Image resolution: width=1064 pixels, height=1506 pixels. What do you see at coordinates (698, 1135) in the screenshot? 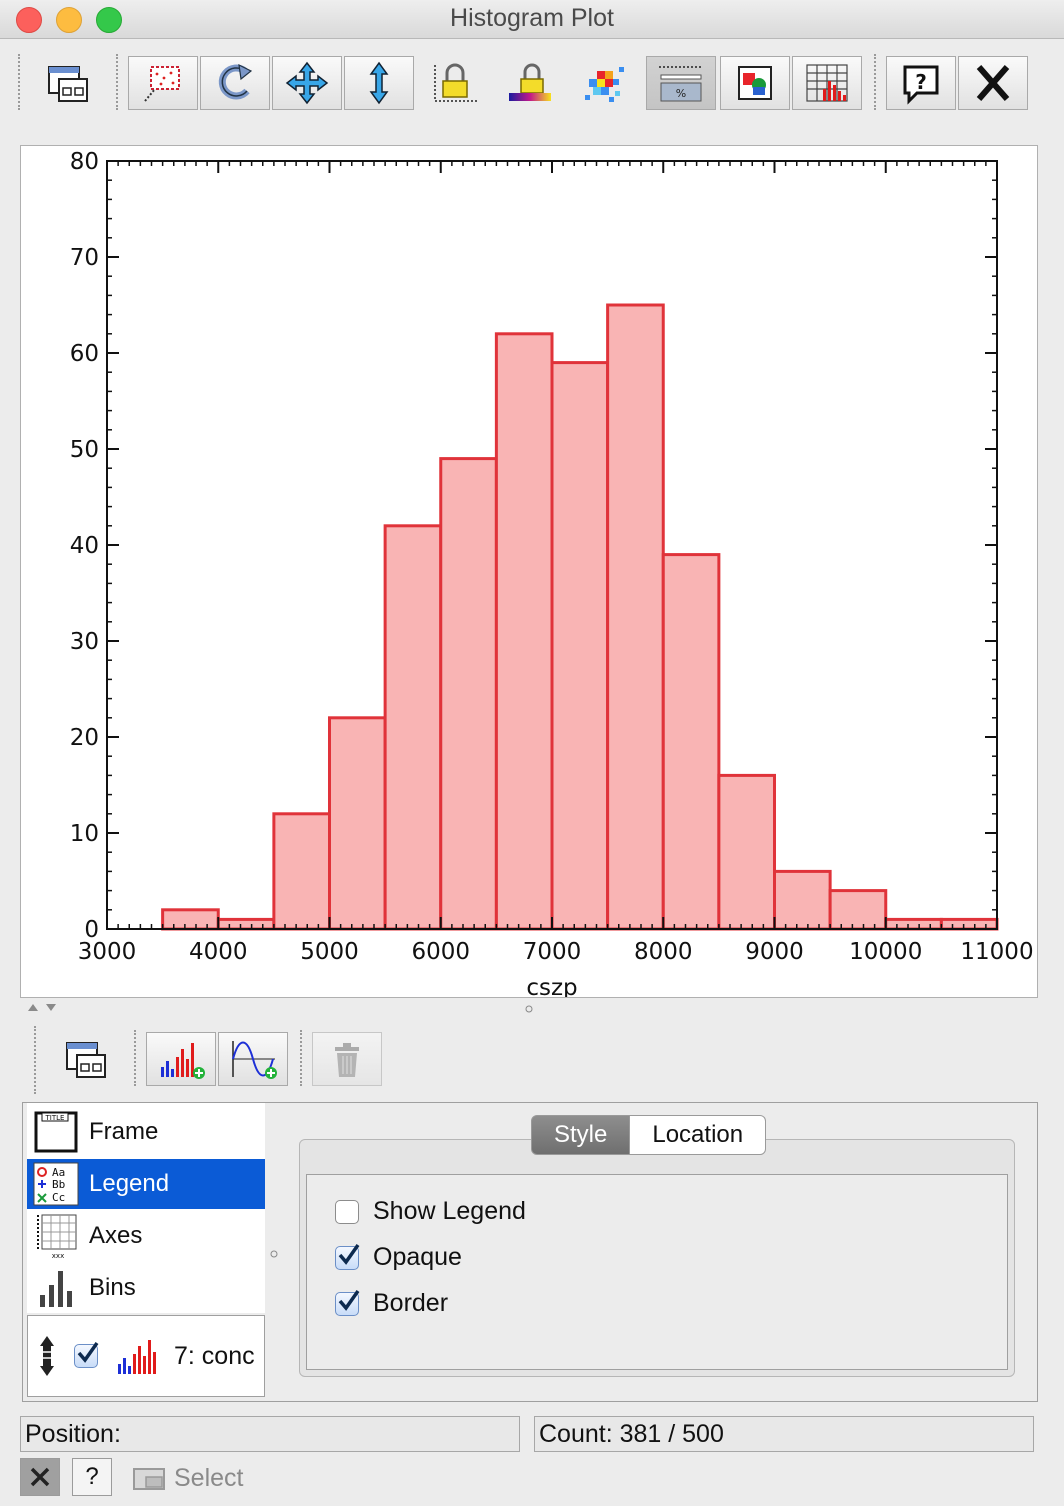
I see `tab-location: Location` at bounding box center [698, 1135].